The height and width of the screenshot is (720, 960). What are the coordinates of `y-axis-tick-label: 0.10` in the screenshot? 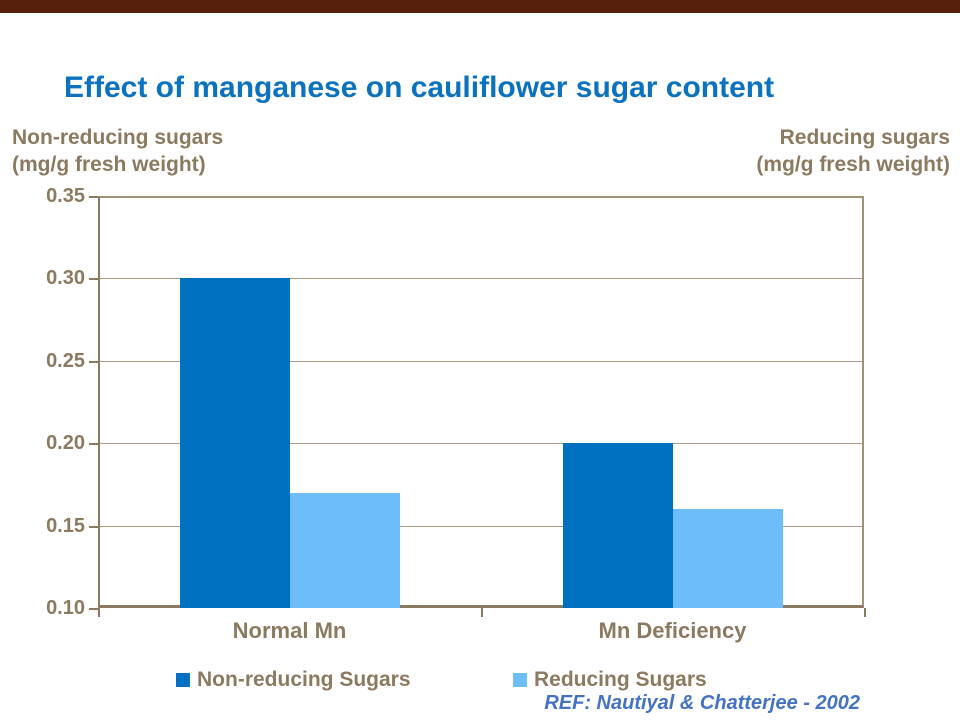 It's located at (65, 608).